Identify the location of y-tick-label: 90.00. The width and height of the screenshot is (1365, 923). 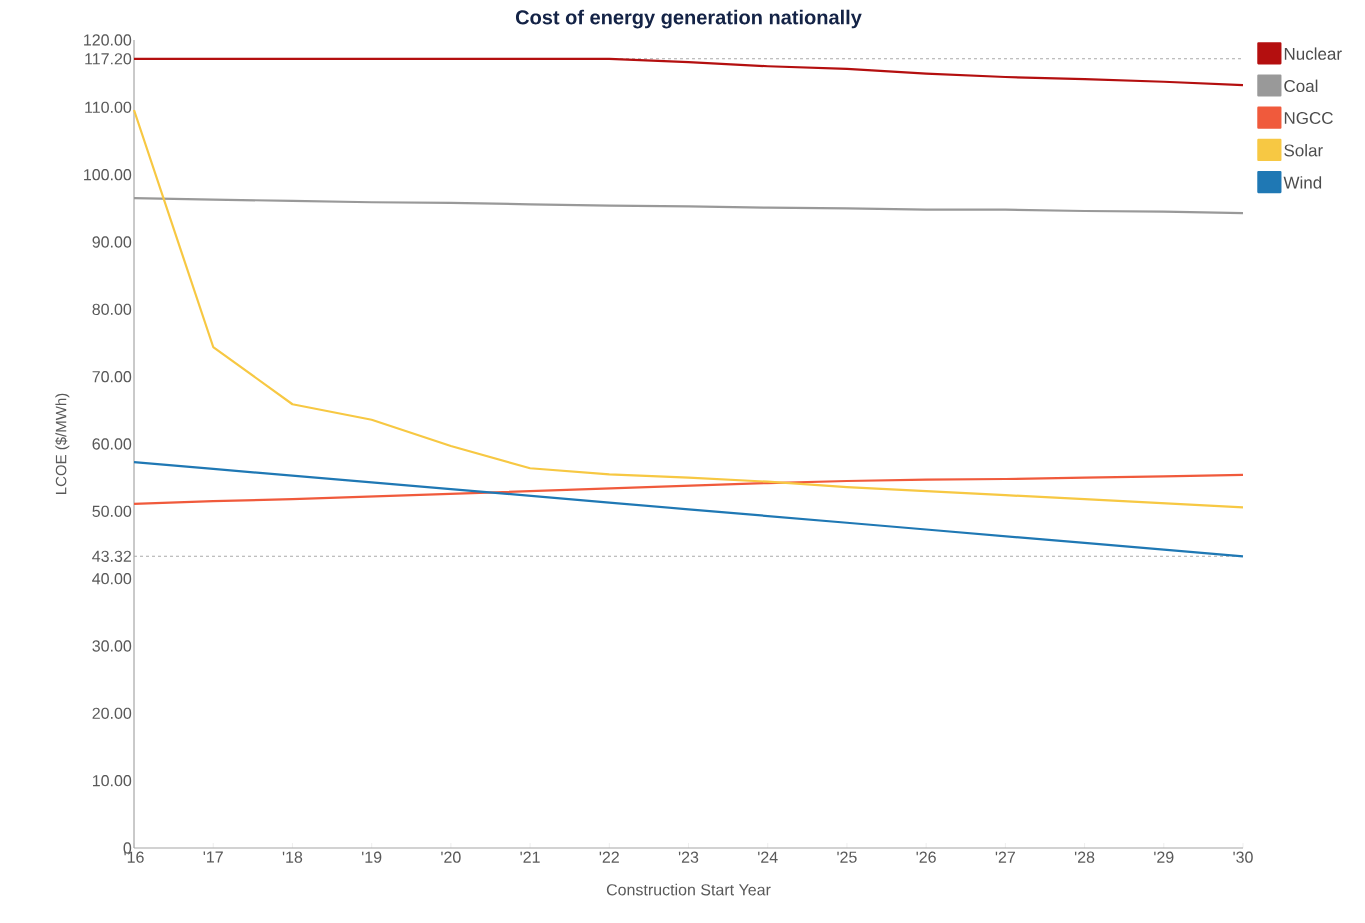
(112, 242).